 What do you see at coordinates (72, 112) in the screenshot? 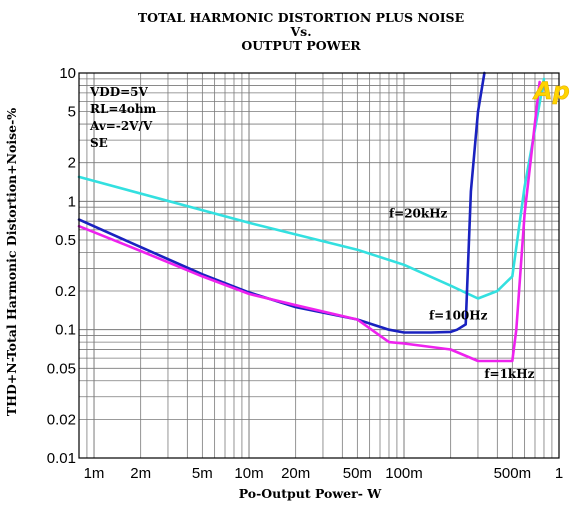
I see `y-tick-label: 5` at bounding box center [72, 112].